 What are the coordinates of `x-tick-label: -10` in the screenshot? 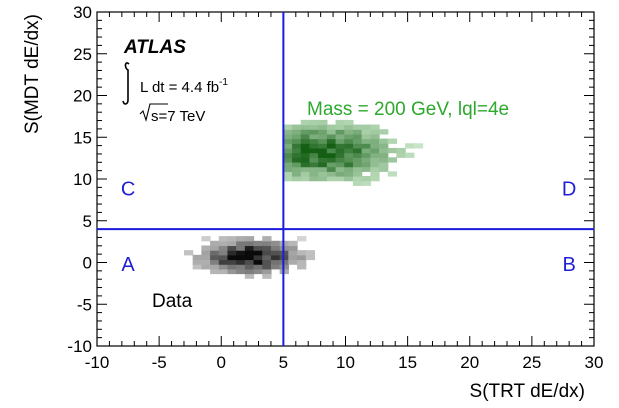 It's located at (97, 362).